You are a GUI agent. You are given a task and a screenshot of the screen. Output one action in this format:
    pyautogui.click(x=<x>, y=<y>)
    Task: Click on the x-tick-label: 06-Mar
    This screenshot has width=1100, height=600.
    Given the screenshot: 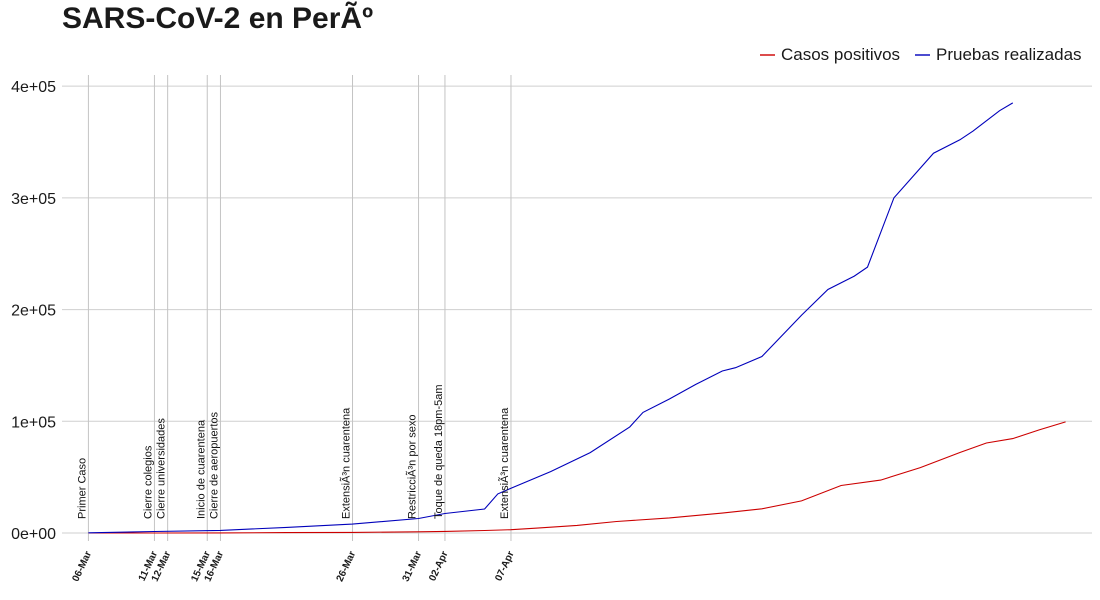 What is the action you would take?
    pyautogui.click(x=83, y=567)
    